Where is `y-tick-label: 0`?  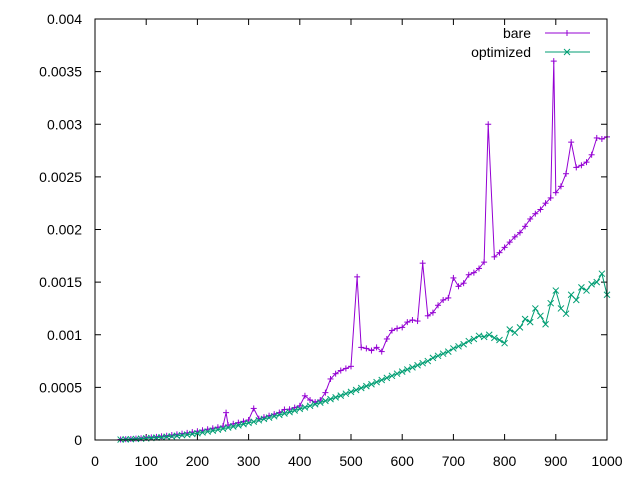 y-tick-label: 0 is located at coordinates (78, 440).